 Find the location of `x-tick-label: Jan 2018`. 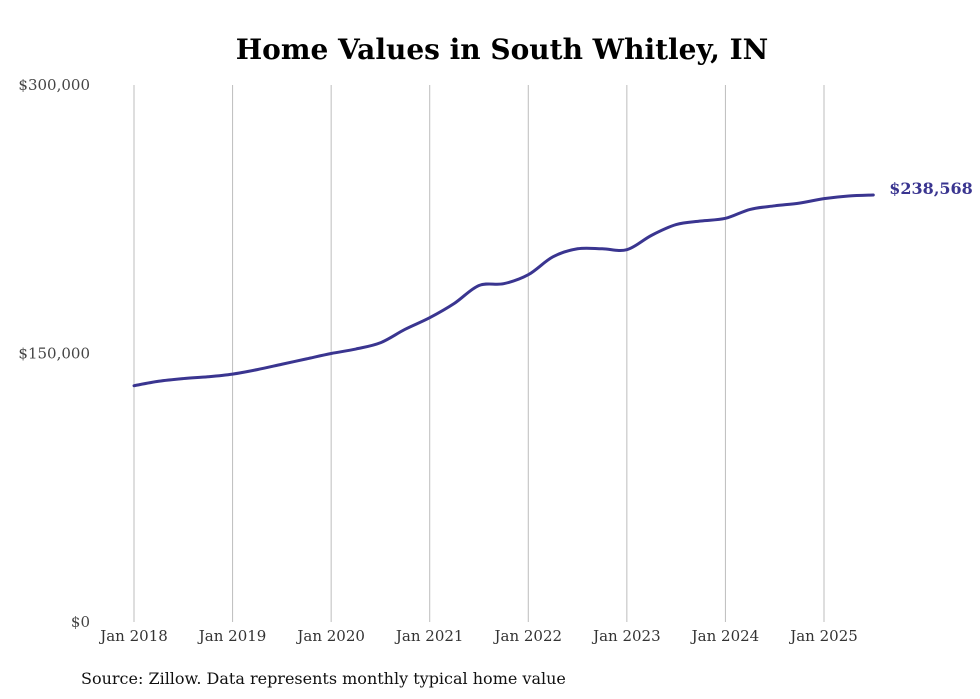

x-tick-label: Jan 2018 is located at coordinates (133, 636).